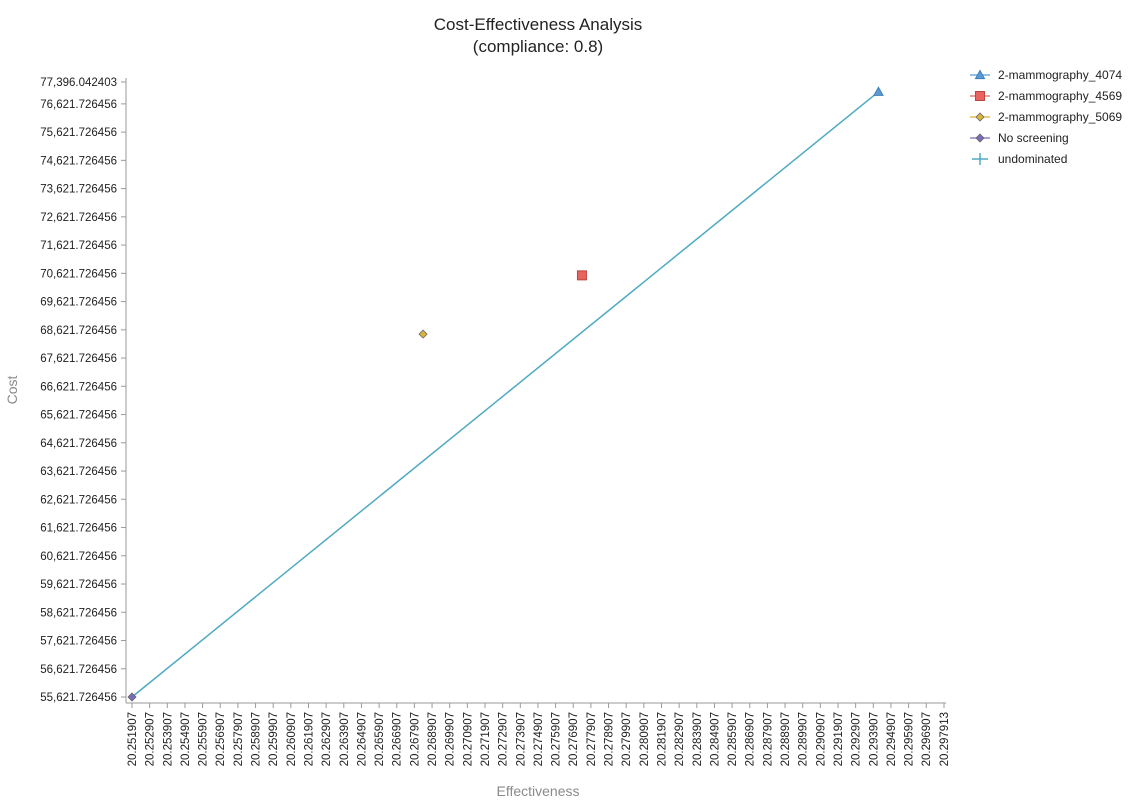 This screenshot has height=810, width=1129. I want to click on x-tick-label: 20.266907, so click(398, 739).